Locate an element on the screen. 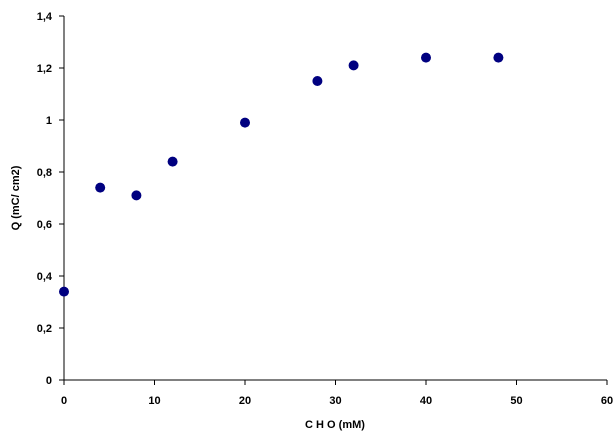 This screenshot has height=433, width=616. x-tick-label: 40 is located at coordinates (426, 401).